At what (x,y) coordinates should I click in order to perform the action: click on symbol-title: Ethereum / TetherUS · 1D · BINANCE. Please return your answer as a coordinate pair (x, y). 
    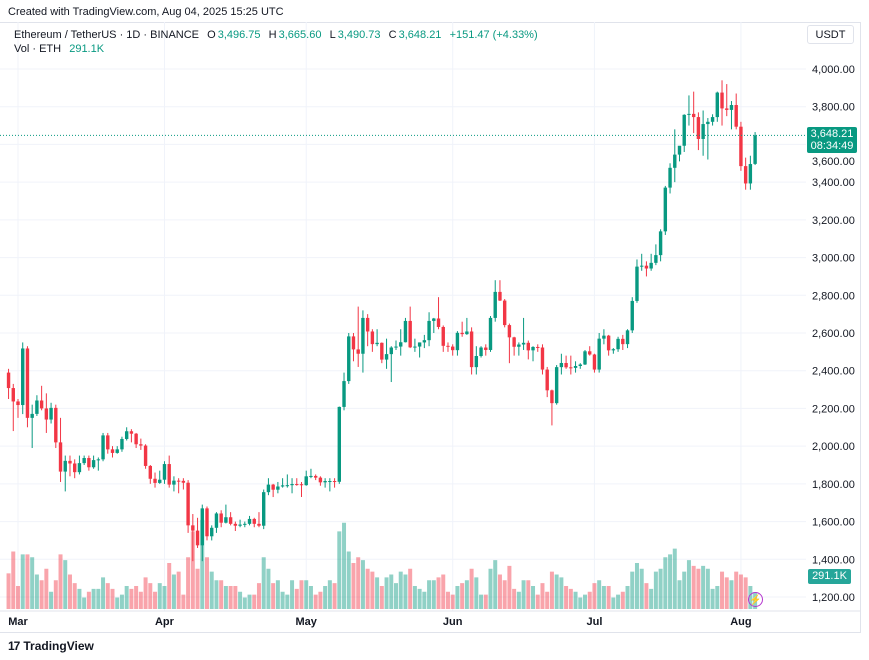
    Looking at the image, I should click on (107, 35).